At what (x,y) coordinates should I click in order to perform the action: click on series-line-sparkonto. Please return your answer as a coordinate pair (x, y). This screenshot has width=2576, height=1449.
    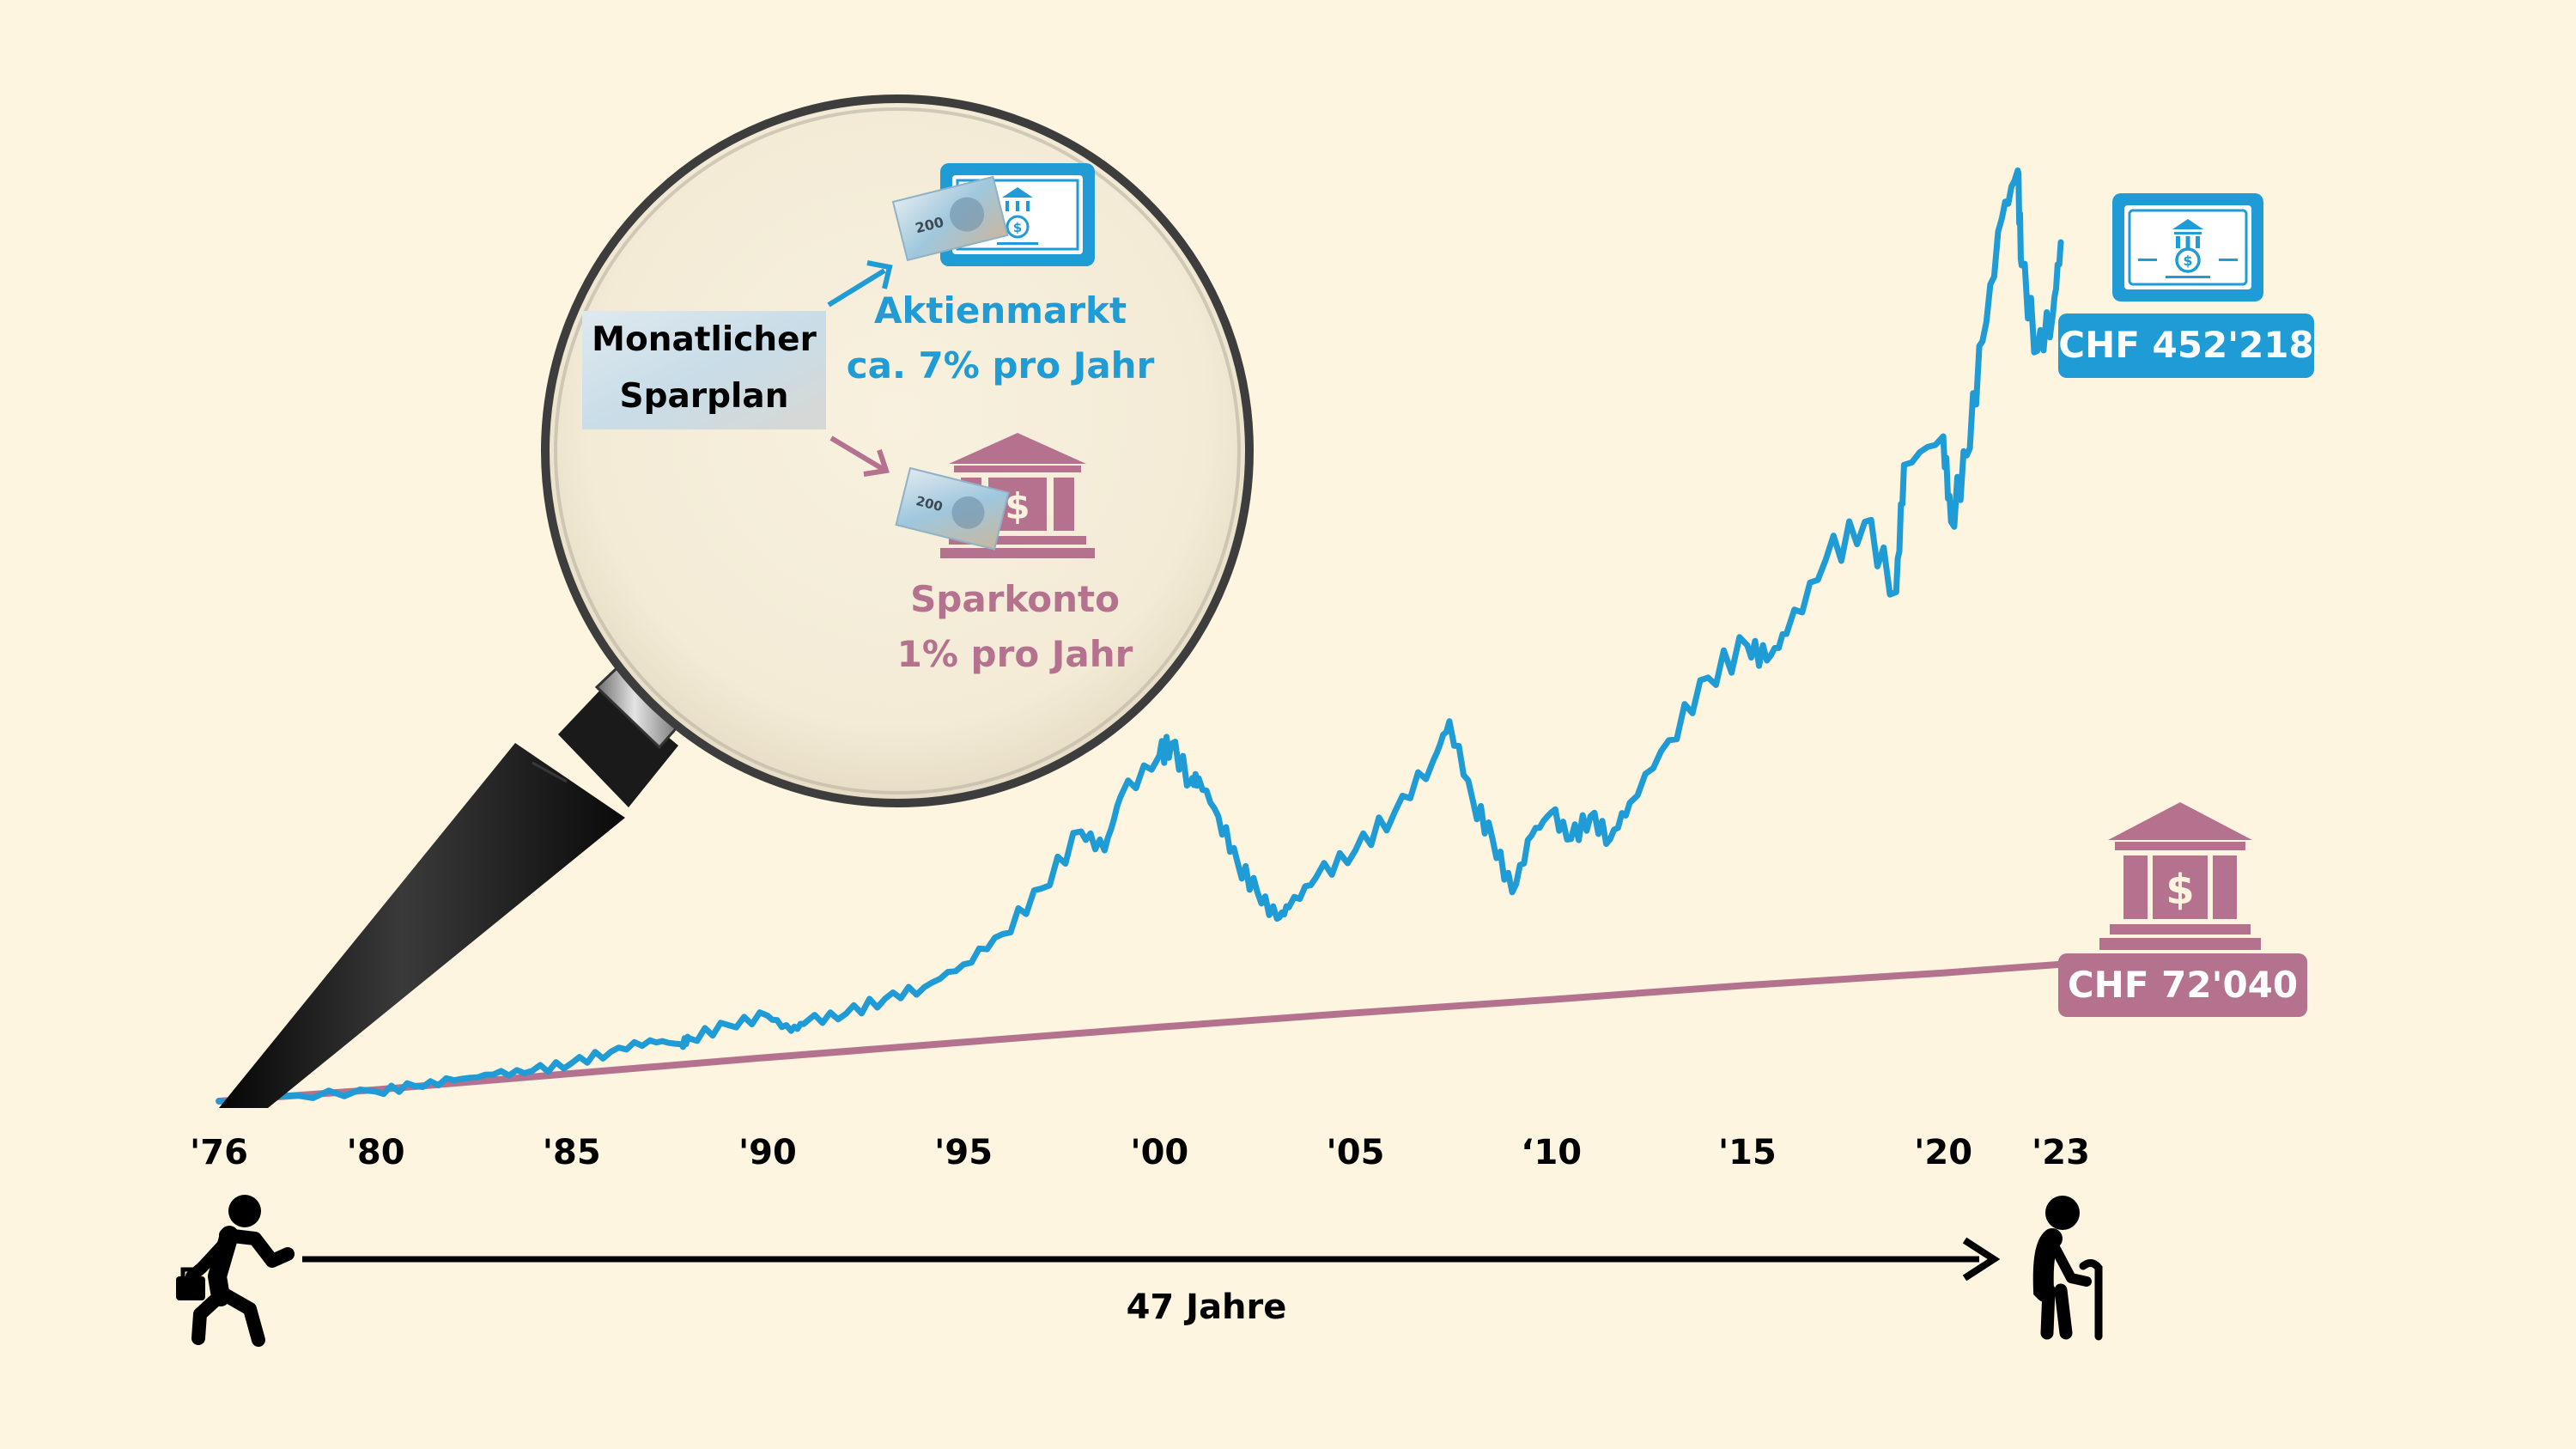
    Looking at the image, I should click on (1140, 1032).